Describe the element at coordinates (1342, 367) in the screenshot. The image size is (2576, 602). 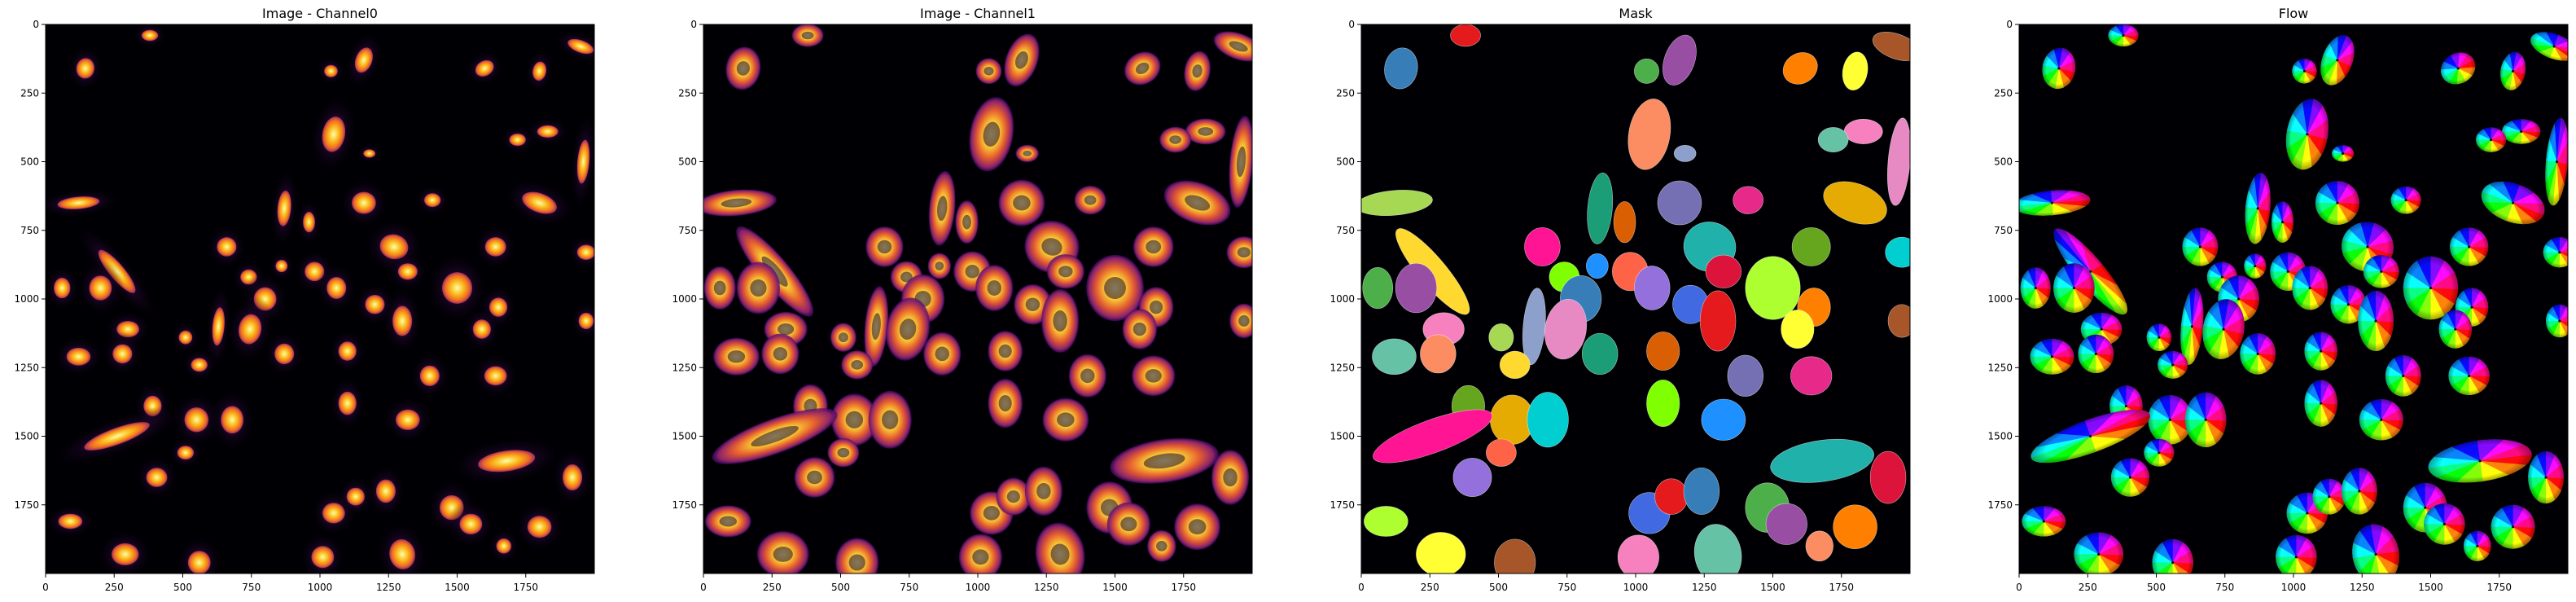
I see `y-tick-label: 1250` at that location.